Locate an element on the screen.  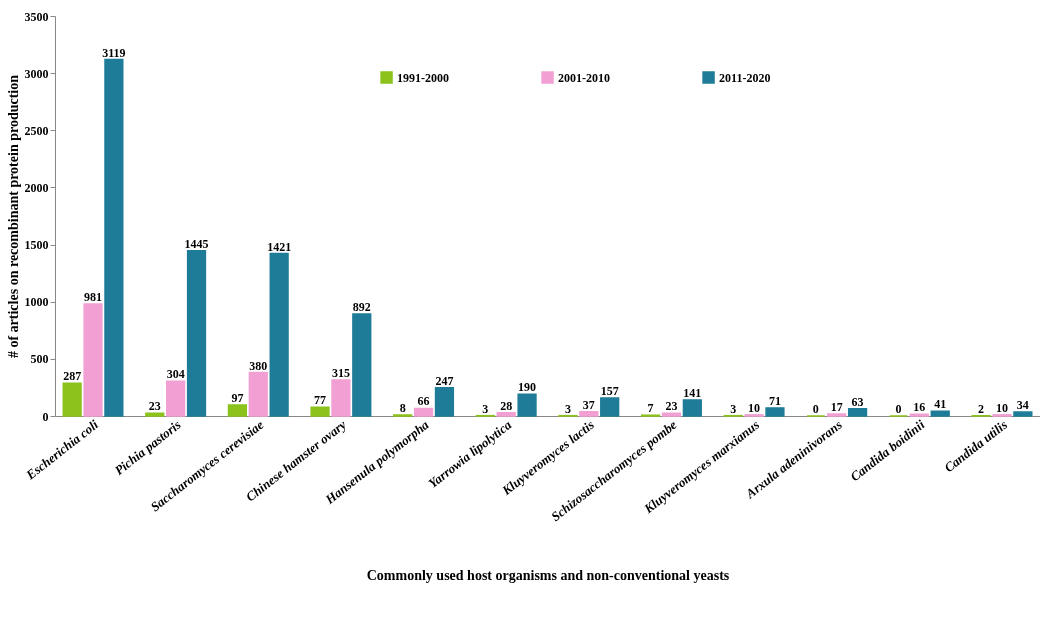
legend-label: 2001-2010 is located at coordinates (584, 77).